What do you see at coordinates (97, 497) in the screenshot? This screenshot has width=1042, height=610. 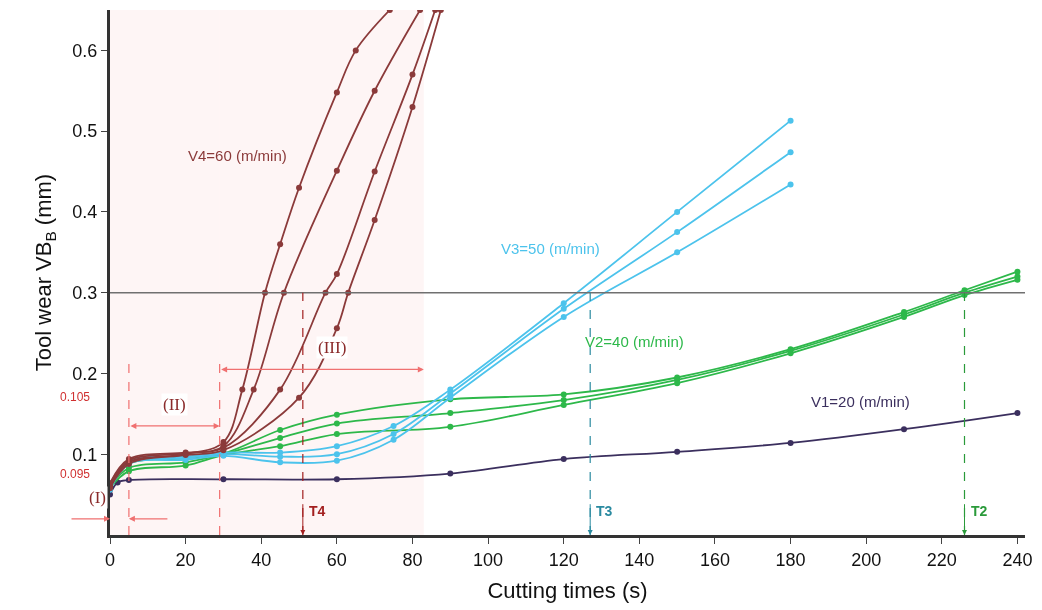 I see `band-label: (I)` at bounding box center [97, 497].